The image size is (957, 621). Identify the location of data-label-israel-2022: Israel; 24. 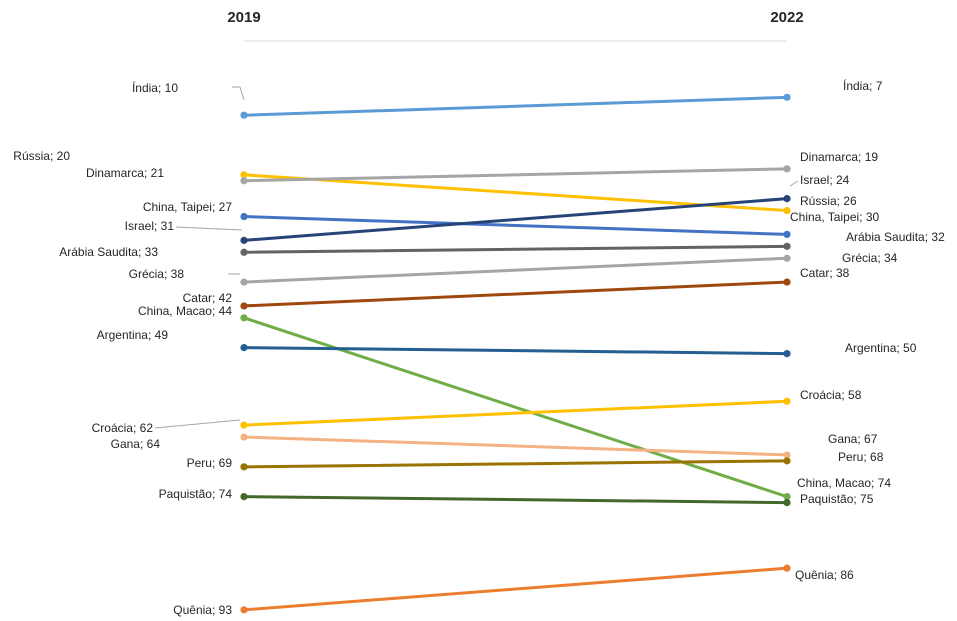
(825, 180).